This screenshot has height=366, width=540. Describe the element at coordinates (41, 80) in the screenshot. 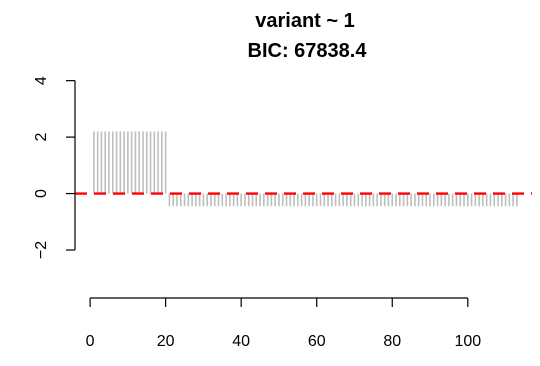

I see `y-tick-label: 4` at that location.